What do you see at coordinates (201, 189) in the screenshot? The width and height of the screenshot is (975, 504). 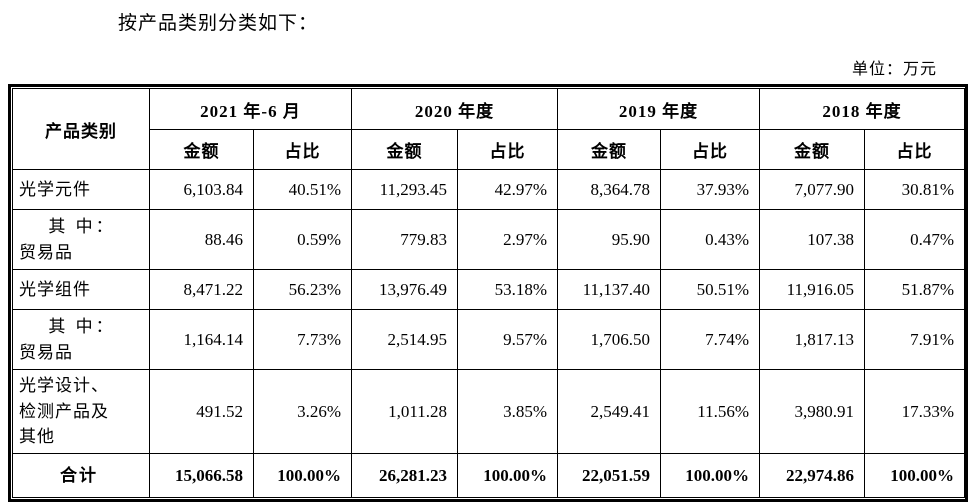 I see `amount-cell: 6,103.84` at bounding box center [201, 189].